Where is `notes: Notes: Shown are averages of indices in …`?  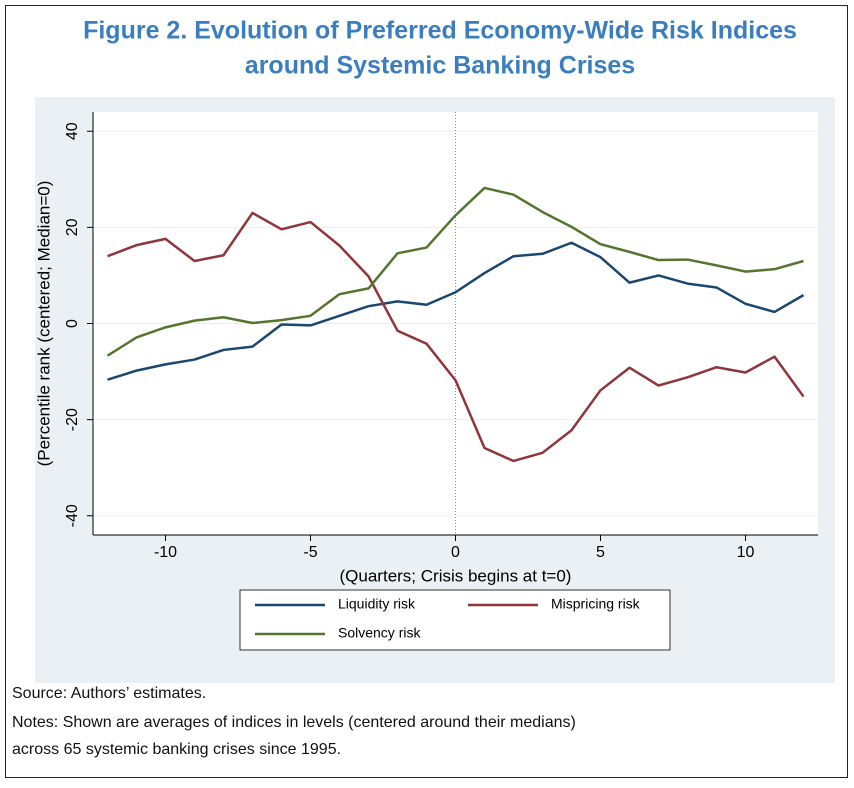 notes: Notes: Shown are averages of indices in … is located at coordinates (294, 722).